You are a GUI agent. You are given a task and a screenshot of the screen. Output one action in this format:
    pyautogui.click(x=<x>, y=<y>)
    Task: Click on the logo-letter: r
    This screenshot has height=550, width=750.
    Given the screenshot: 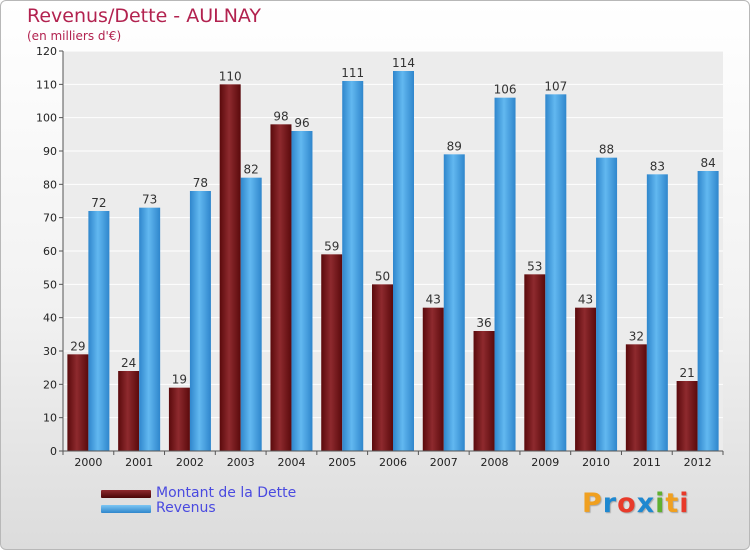 What is the action you would take?
    pyautogui.click(x=610, y=503)
    